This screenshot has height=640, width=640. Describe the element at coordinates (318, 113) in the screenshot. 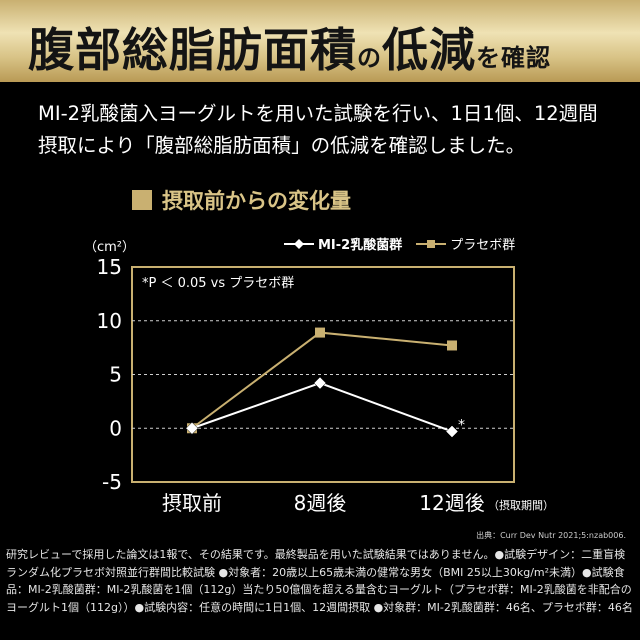

I see `intro-line-1: MI-2乳酸菌入ヨーグルトを用いた試験を行い、1日1個、12週間` at that location.